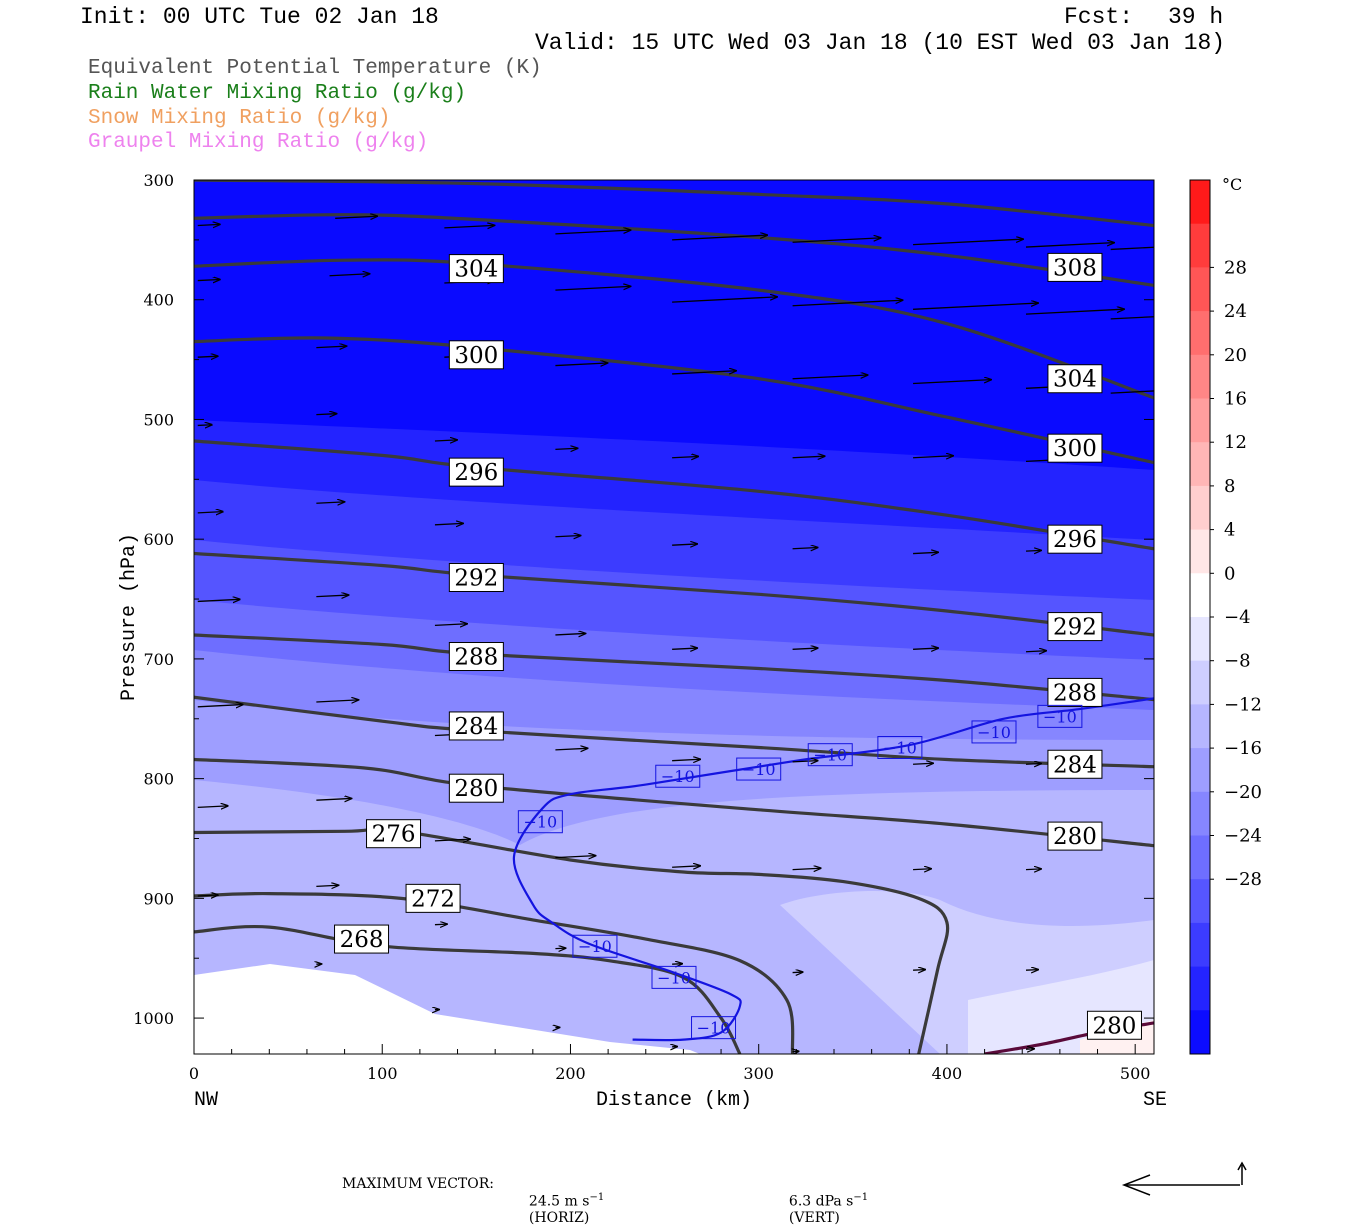  Describe the element at coordinates (860, 1197) in the screenshot. I see `vert-exponent: −1` at that location.